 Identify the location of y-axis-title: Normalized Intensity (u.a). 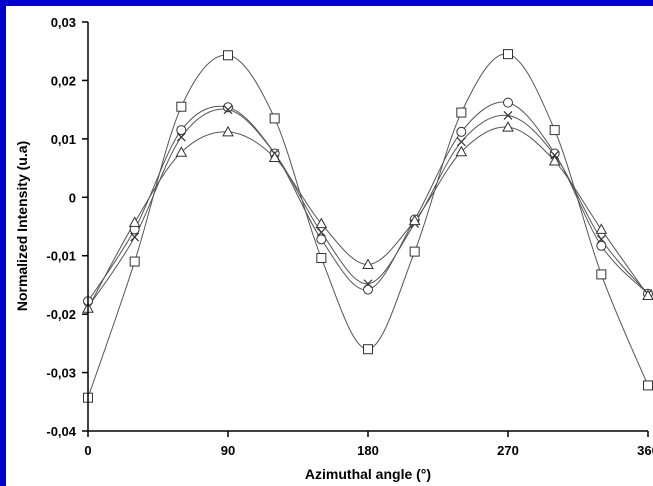
(22, 226).